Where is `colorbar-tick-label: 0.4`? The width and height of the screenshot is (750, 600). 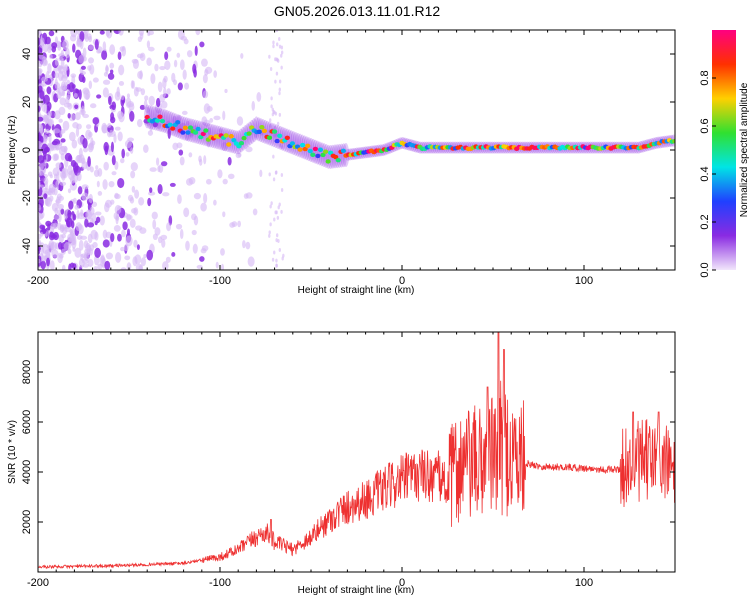
colorbar-tick-label: 0.4 is located at coordinates (705, 173).